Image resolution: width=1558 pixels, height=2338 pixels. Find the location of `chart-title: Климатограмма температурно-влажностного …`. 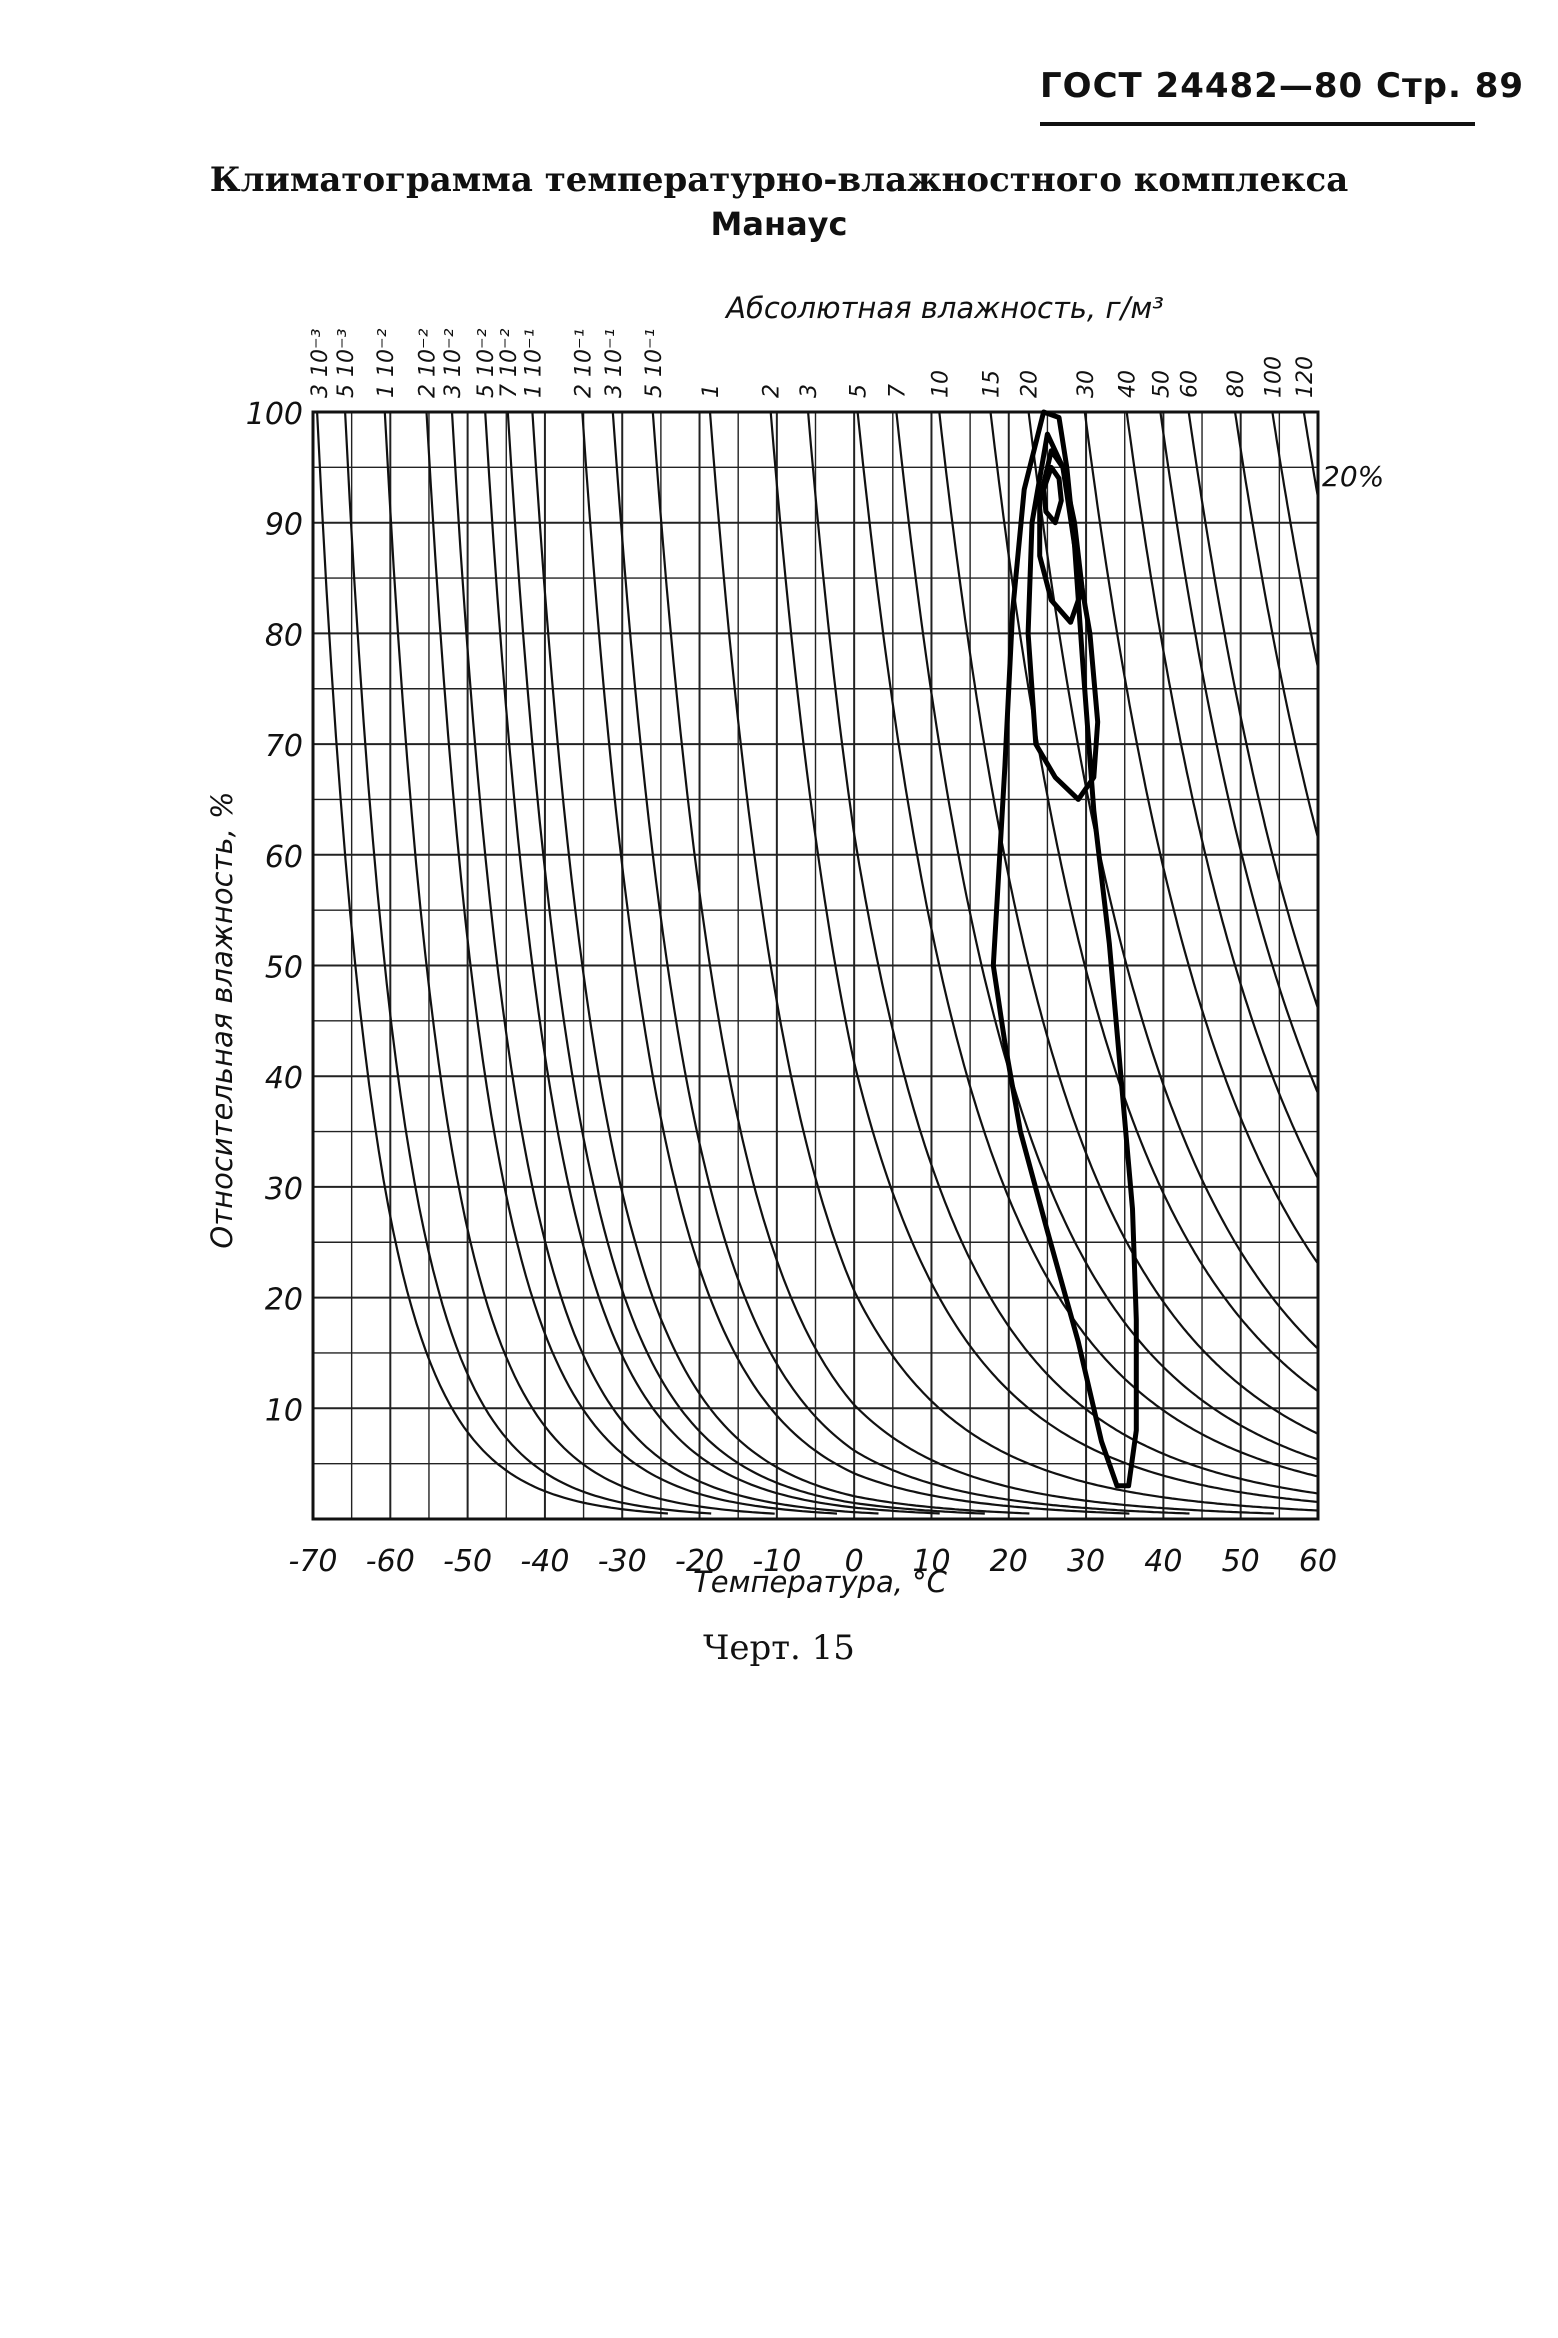

chart-title: Климатограмма температурно-влажностного … is located at coordinates (779, 180).